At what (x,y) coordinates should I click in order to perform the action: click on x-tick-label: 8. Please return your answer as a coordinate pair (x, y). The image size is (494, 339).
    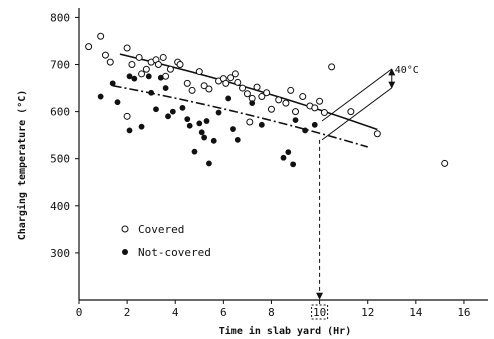
    Looking at the image, I should click on (271, 312).